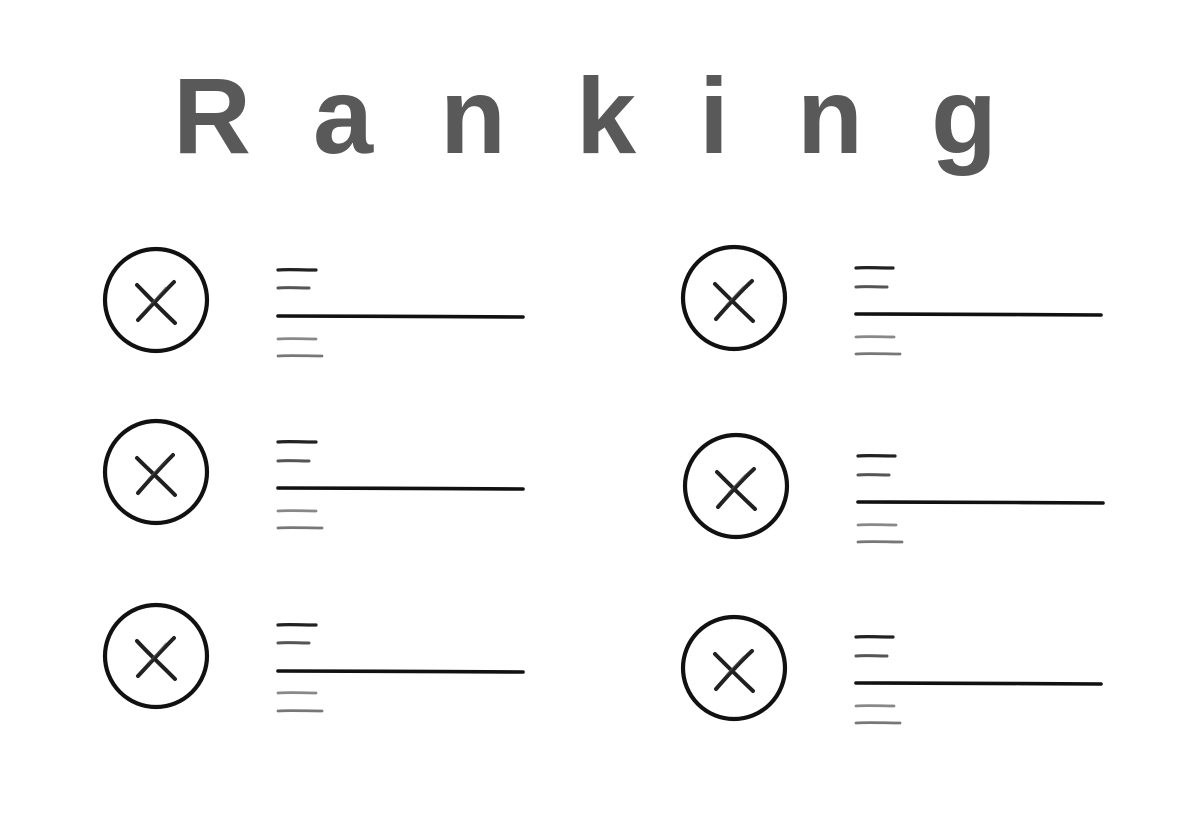 This screenshot has width=1200, height=838. I want to click on title-letter: R, so click(212, 115).